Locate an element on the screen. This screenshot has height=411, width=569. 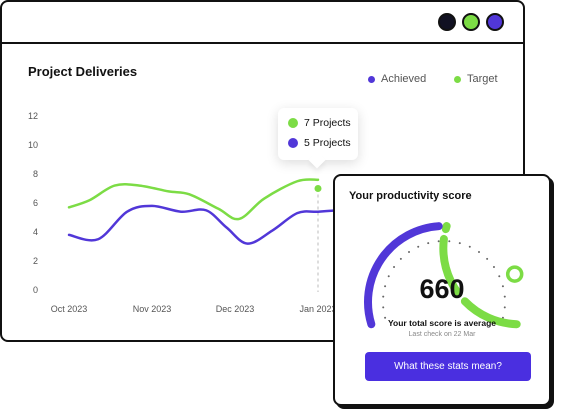
gauge-green-arc is located at coordinates (480, 275).